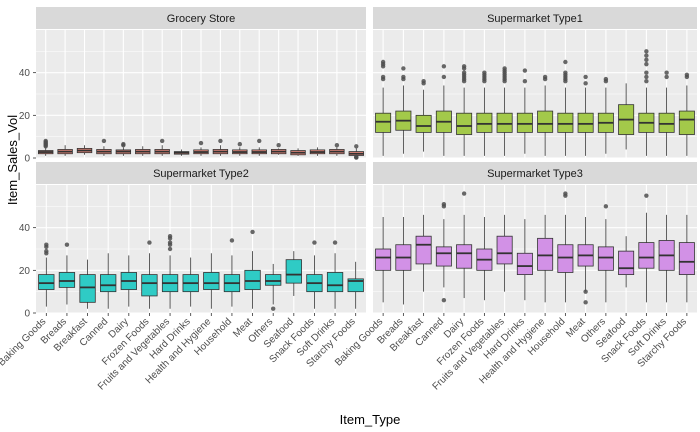 The height and width of the screenshot is (432, 700). I want to click on facet-strip-title: Supermarket Type3, so click(535, 174).